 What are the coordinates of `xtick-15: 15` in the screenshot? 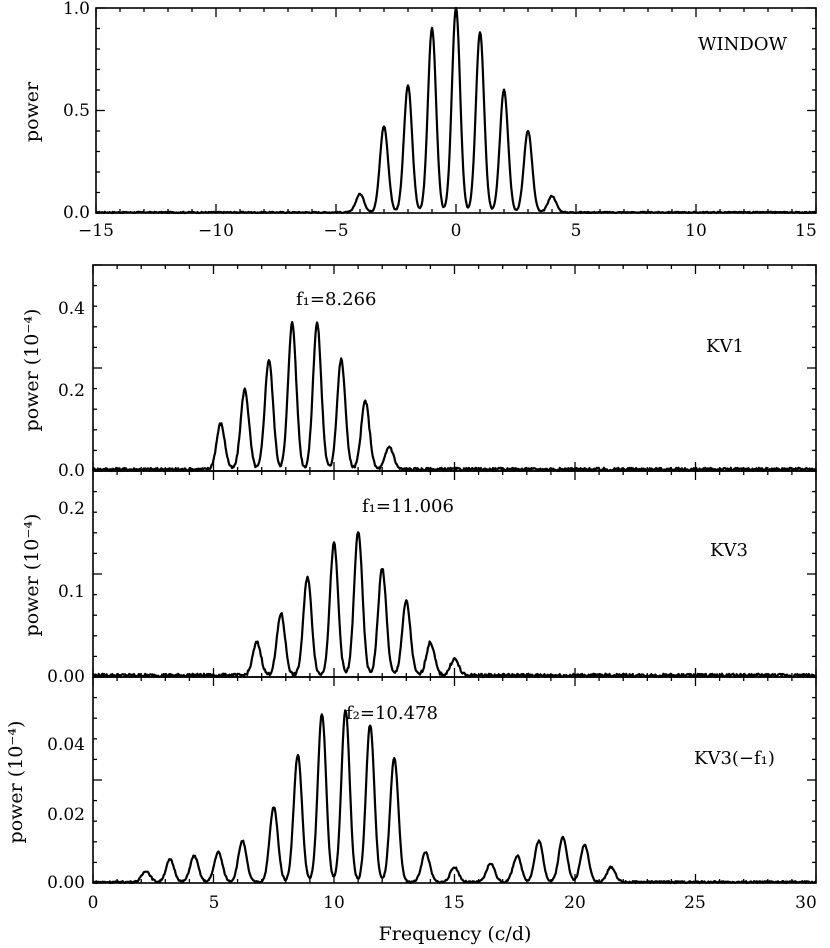 It's located at (454, 903).